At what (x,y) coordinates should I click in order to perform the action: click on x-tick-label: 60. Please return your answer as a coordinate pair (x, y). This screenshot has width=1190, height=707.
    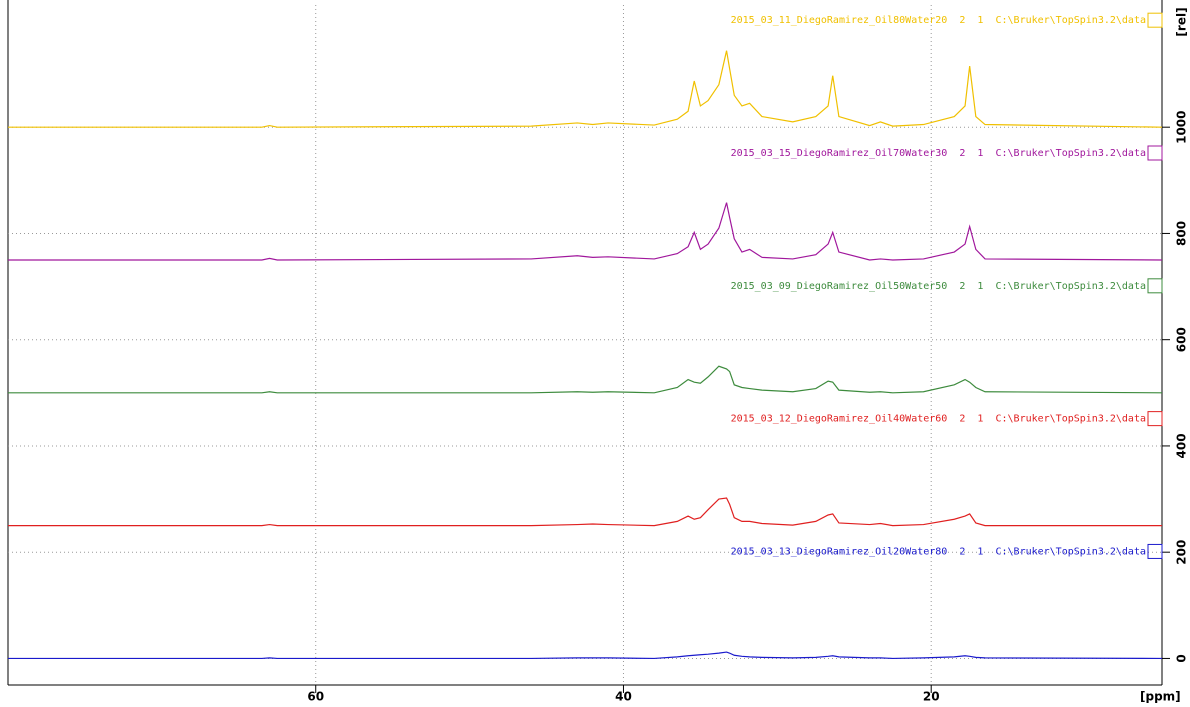
    Looking at the image, I should click on (315, 697).